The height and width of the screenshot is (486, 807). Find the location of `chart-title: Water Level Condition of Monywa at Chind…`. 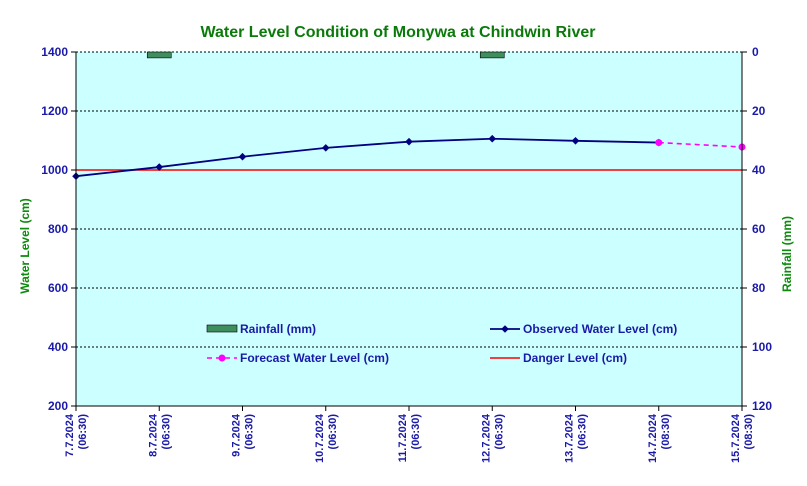

chart-title: Water Level Condition of Monywa at Chind… is located at coordinates (398, 32).